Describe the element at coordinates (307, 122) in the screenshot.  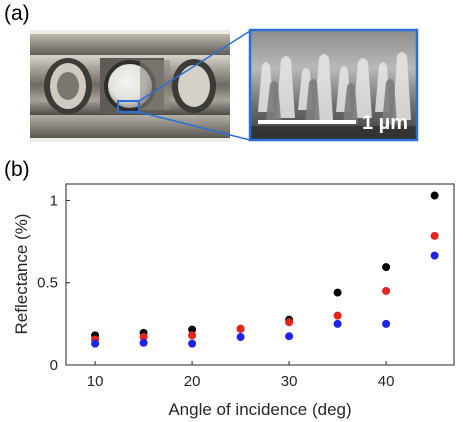
I see `scale-bar` at that location.